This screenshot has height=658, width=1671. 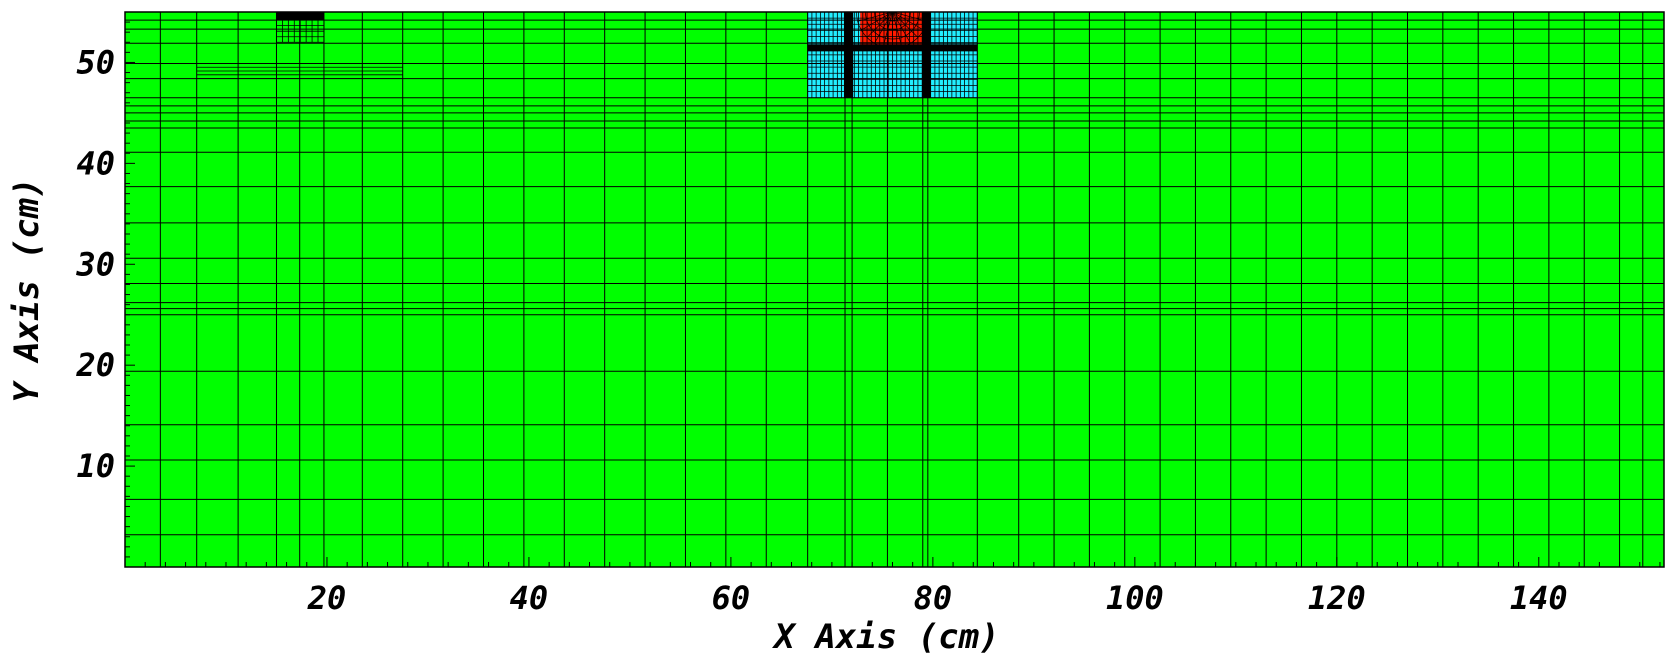 What do you see at coordinates (1337, 598) in the screenshot?
I see `x-tick-label: 120` at bounding box center [1337, 598].